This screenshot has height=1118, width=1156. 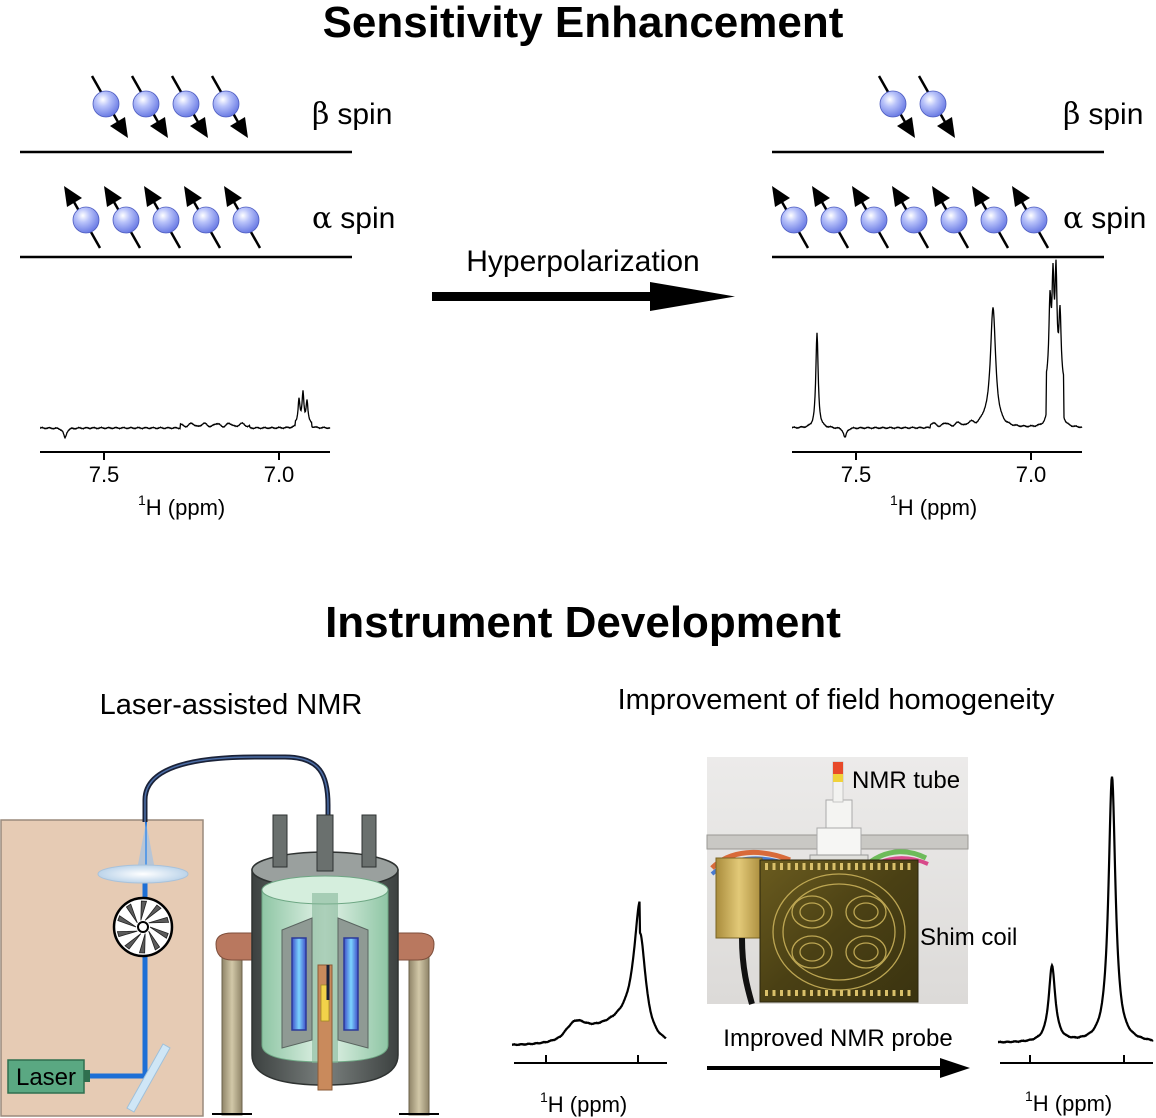 What do you see at coordinates (583, 296) in the screenshot?
I see `hyperpolarization-arrow` at bounding box center [583, 296].